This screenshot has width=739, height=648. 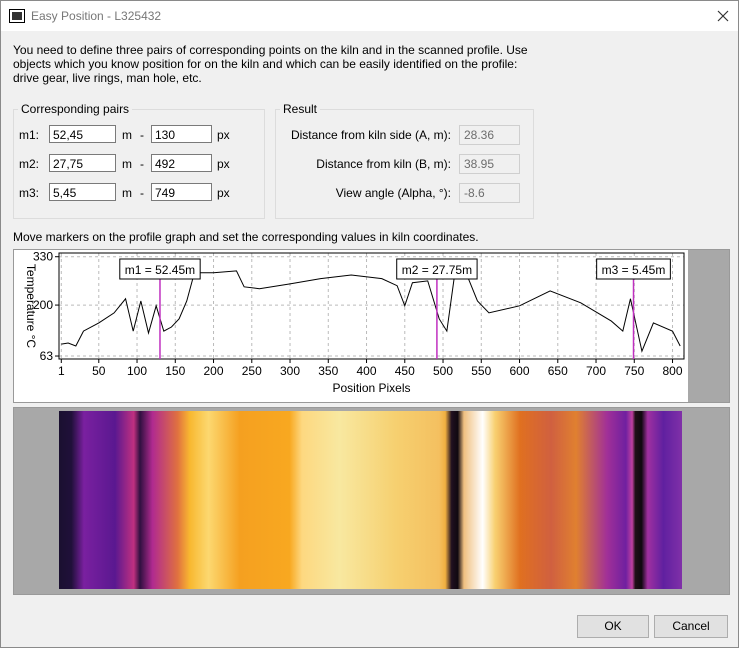 What do you see at coordinates (82, 163) in the screenshot?
I see `meters-input: 27,75` at bounding box center [82, 163].